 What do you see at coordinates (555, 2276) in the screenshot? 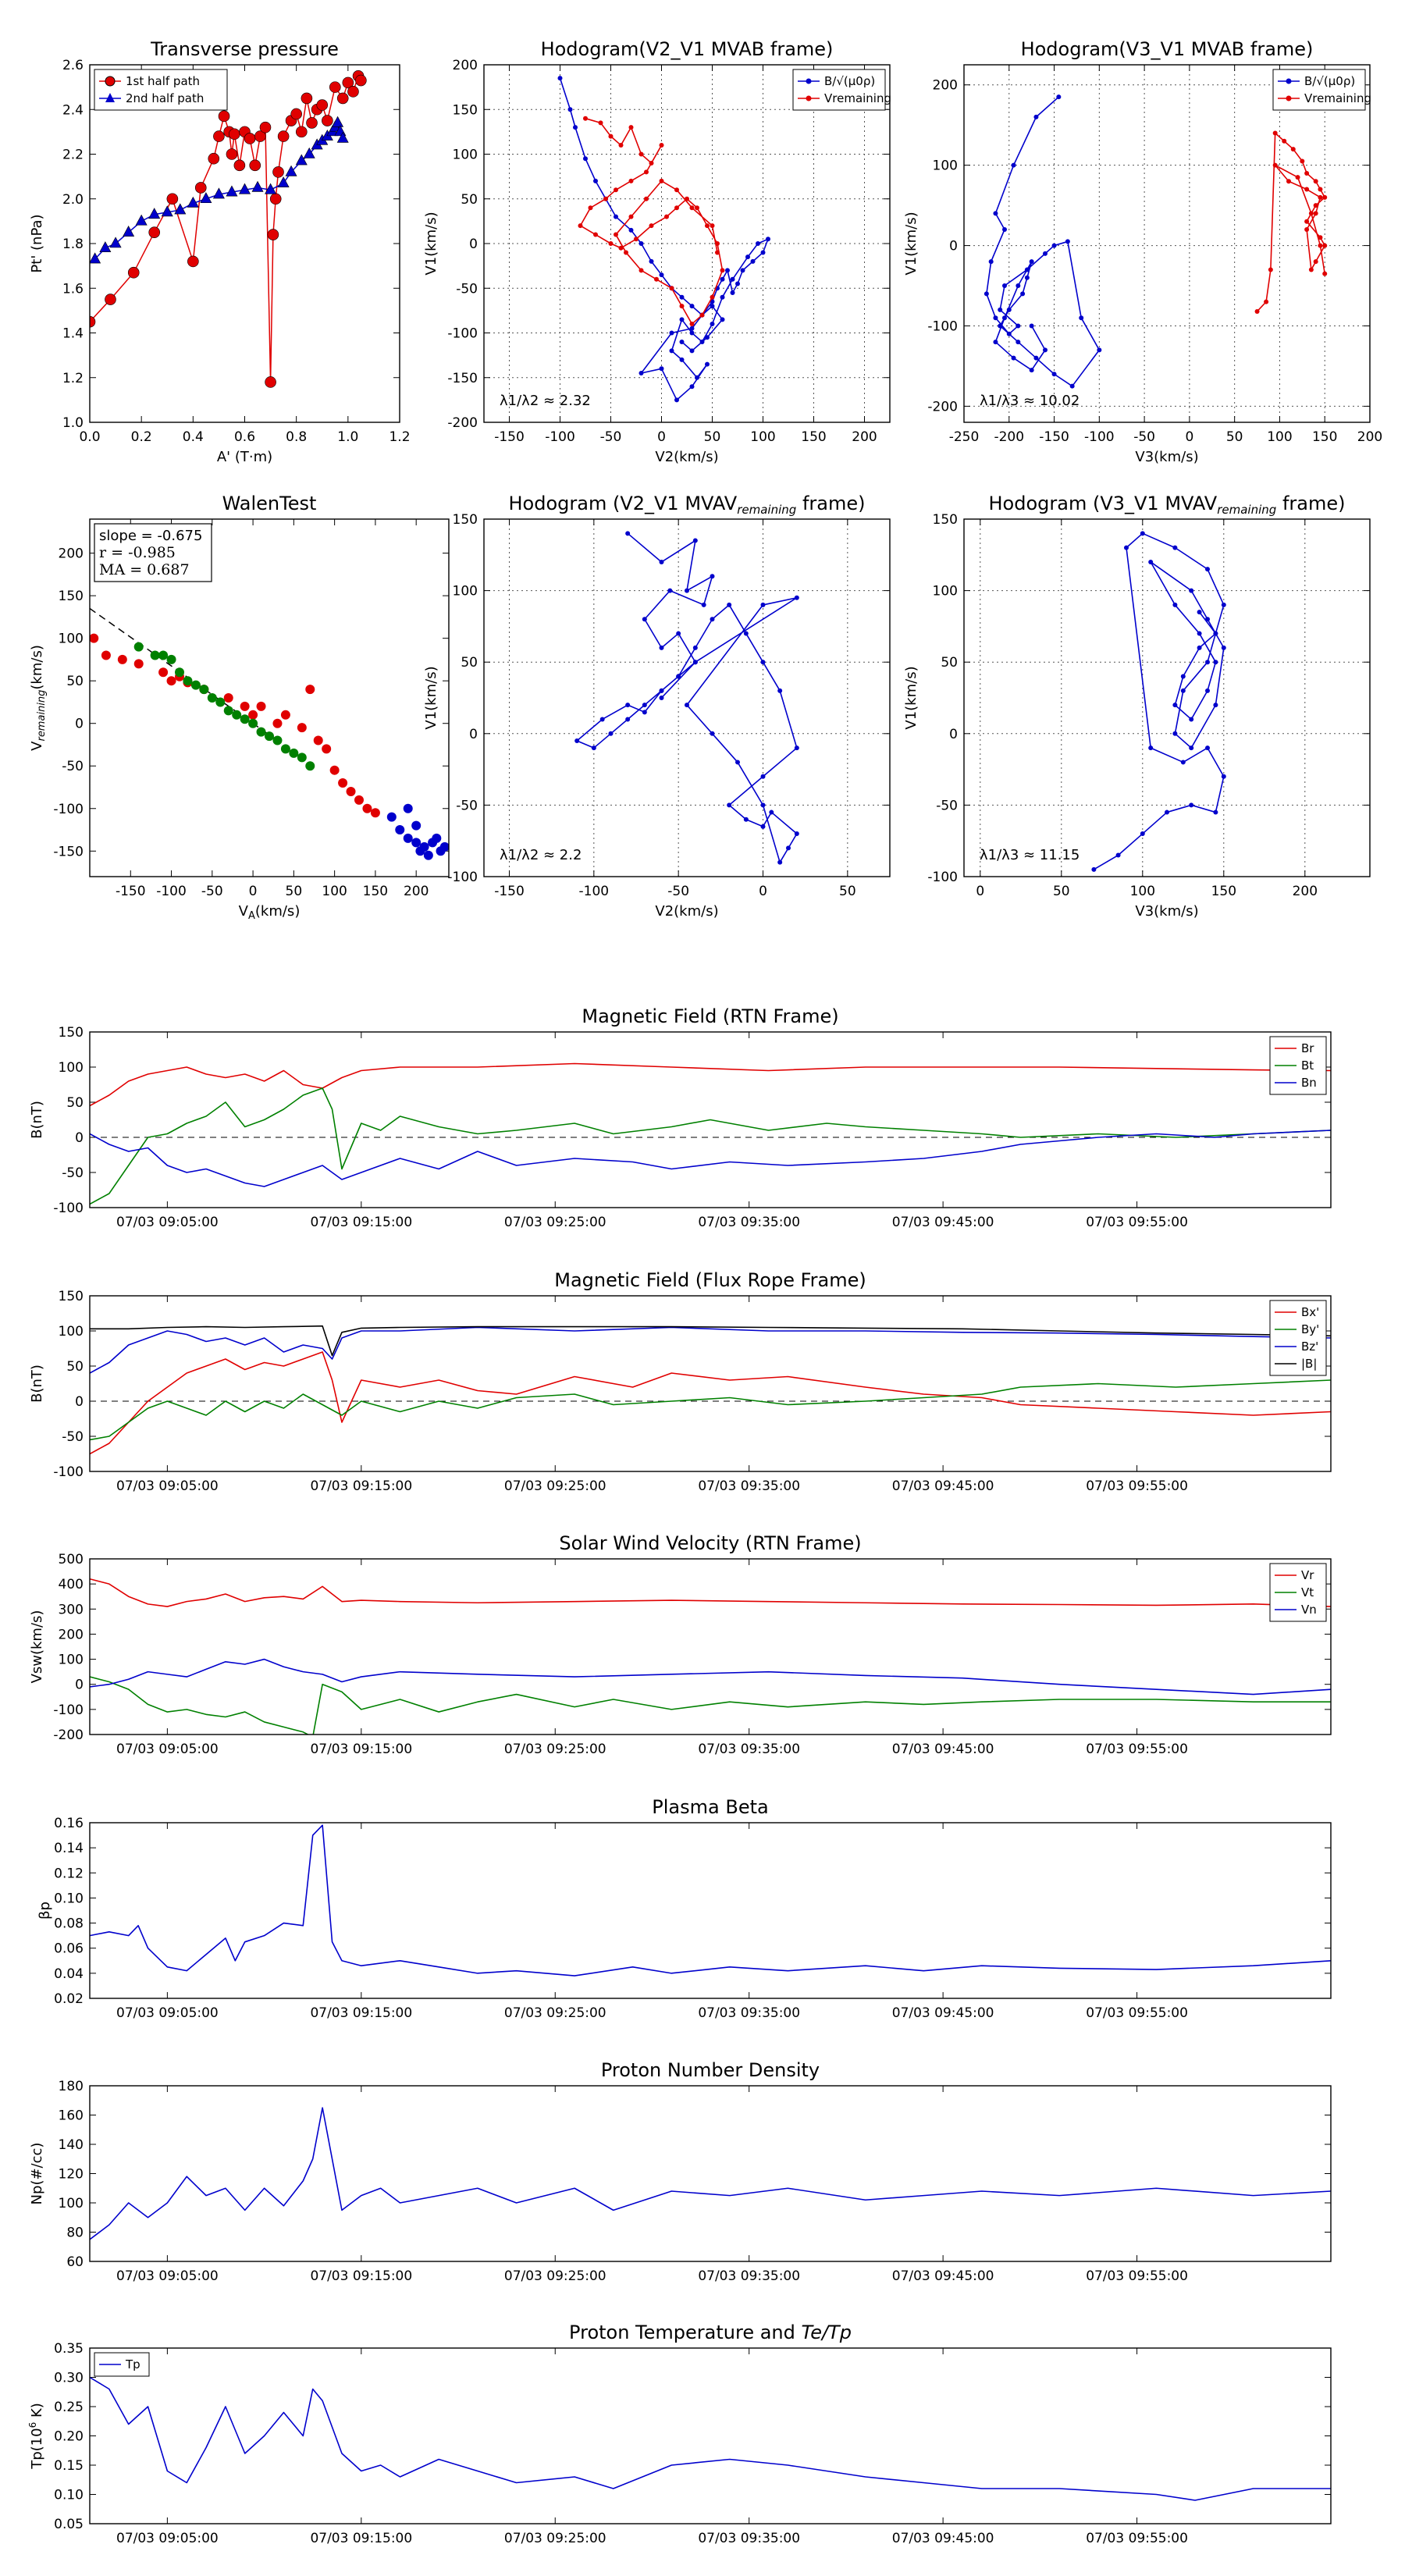
I see `x-tick-label: 07/03 09:25:00` at bounding box center [555, 2276].